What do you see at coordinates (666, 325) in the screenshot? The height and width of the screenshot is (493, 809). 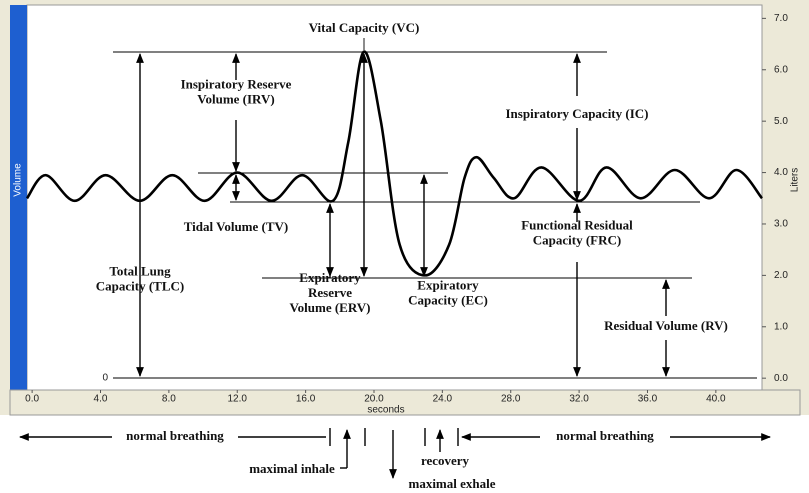 I see `annotation: Residual Volume (RV)` at bounding box center [666, 325].